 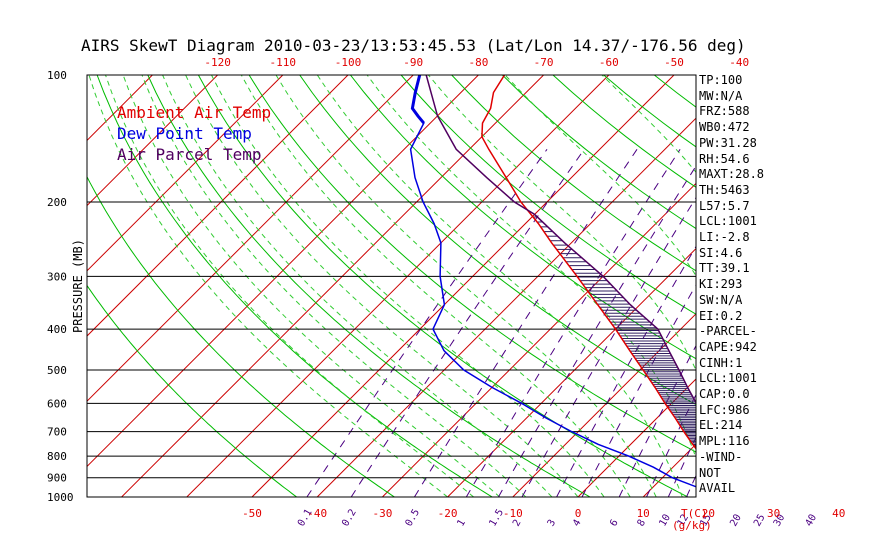 What do you see at coordinates (643, 513) in the screenshot?
I see `temp-tick-label-bottom: 10` at bounding box center [643, 513].